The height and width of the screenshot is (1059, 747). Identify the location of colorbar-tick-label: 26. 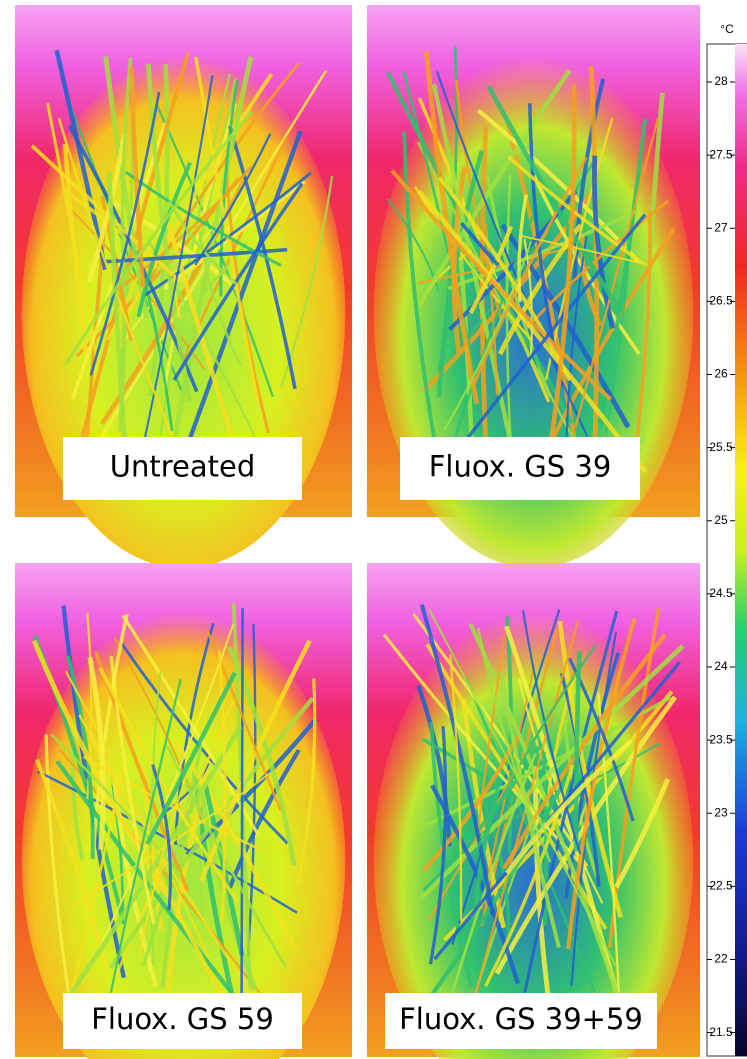
(721, 374).